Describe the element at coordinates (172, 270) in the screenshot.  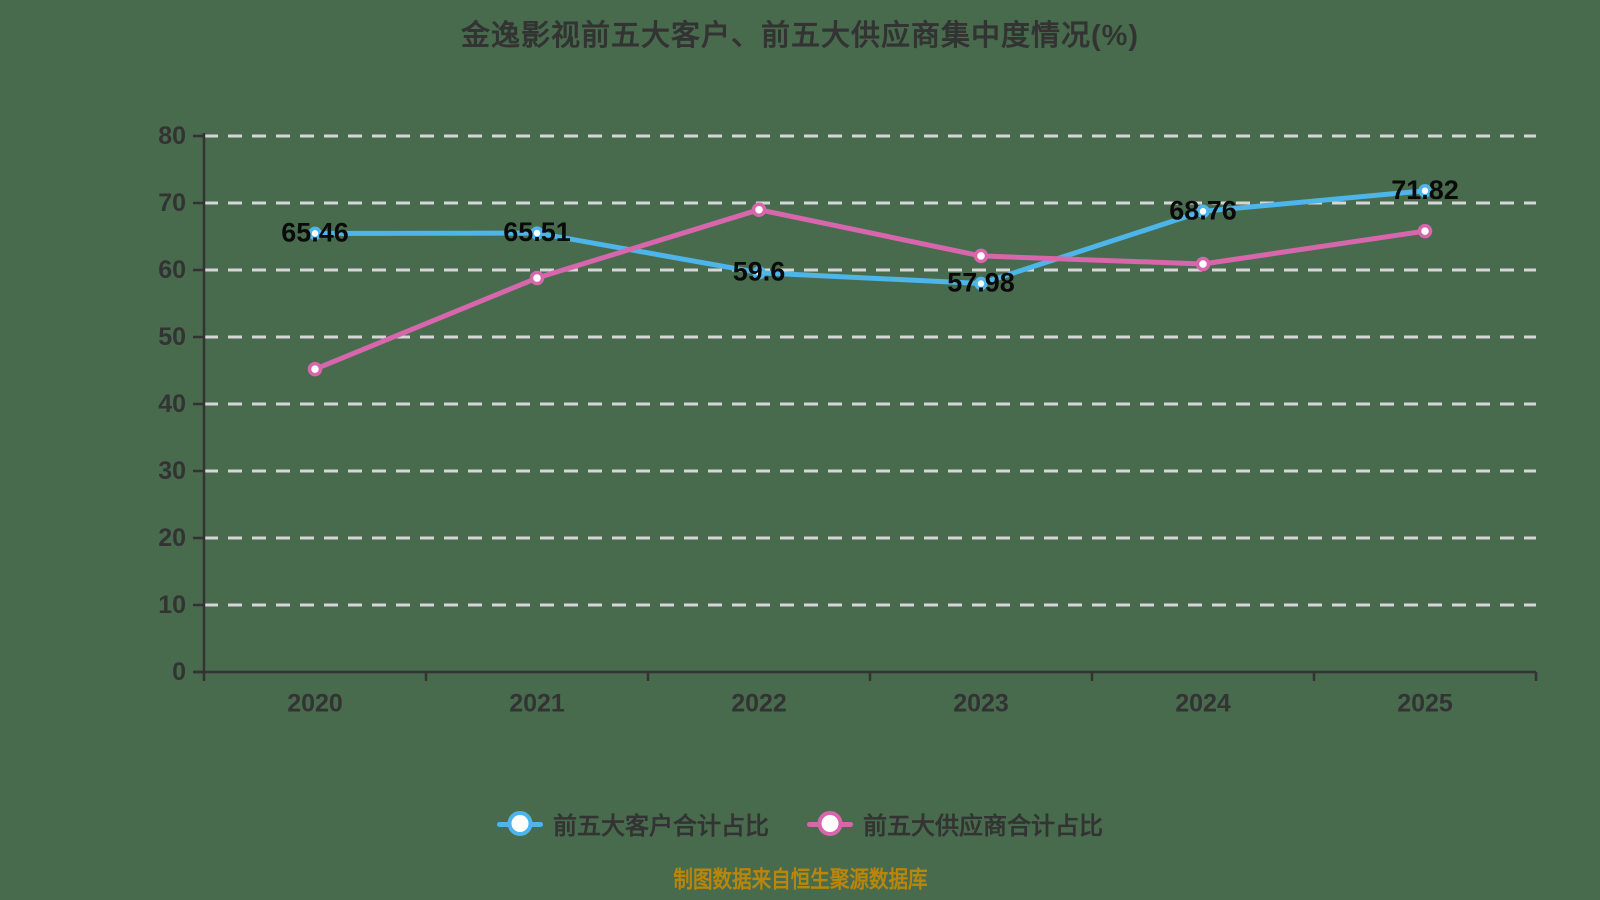
I see `y-axis-label: 60` at that location.